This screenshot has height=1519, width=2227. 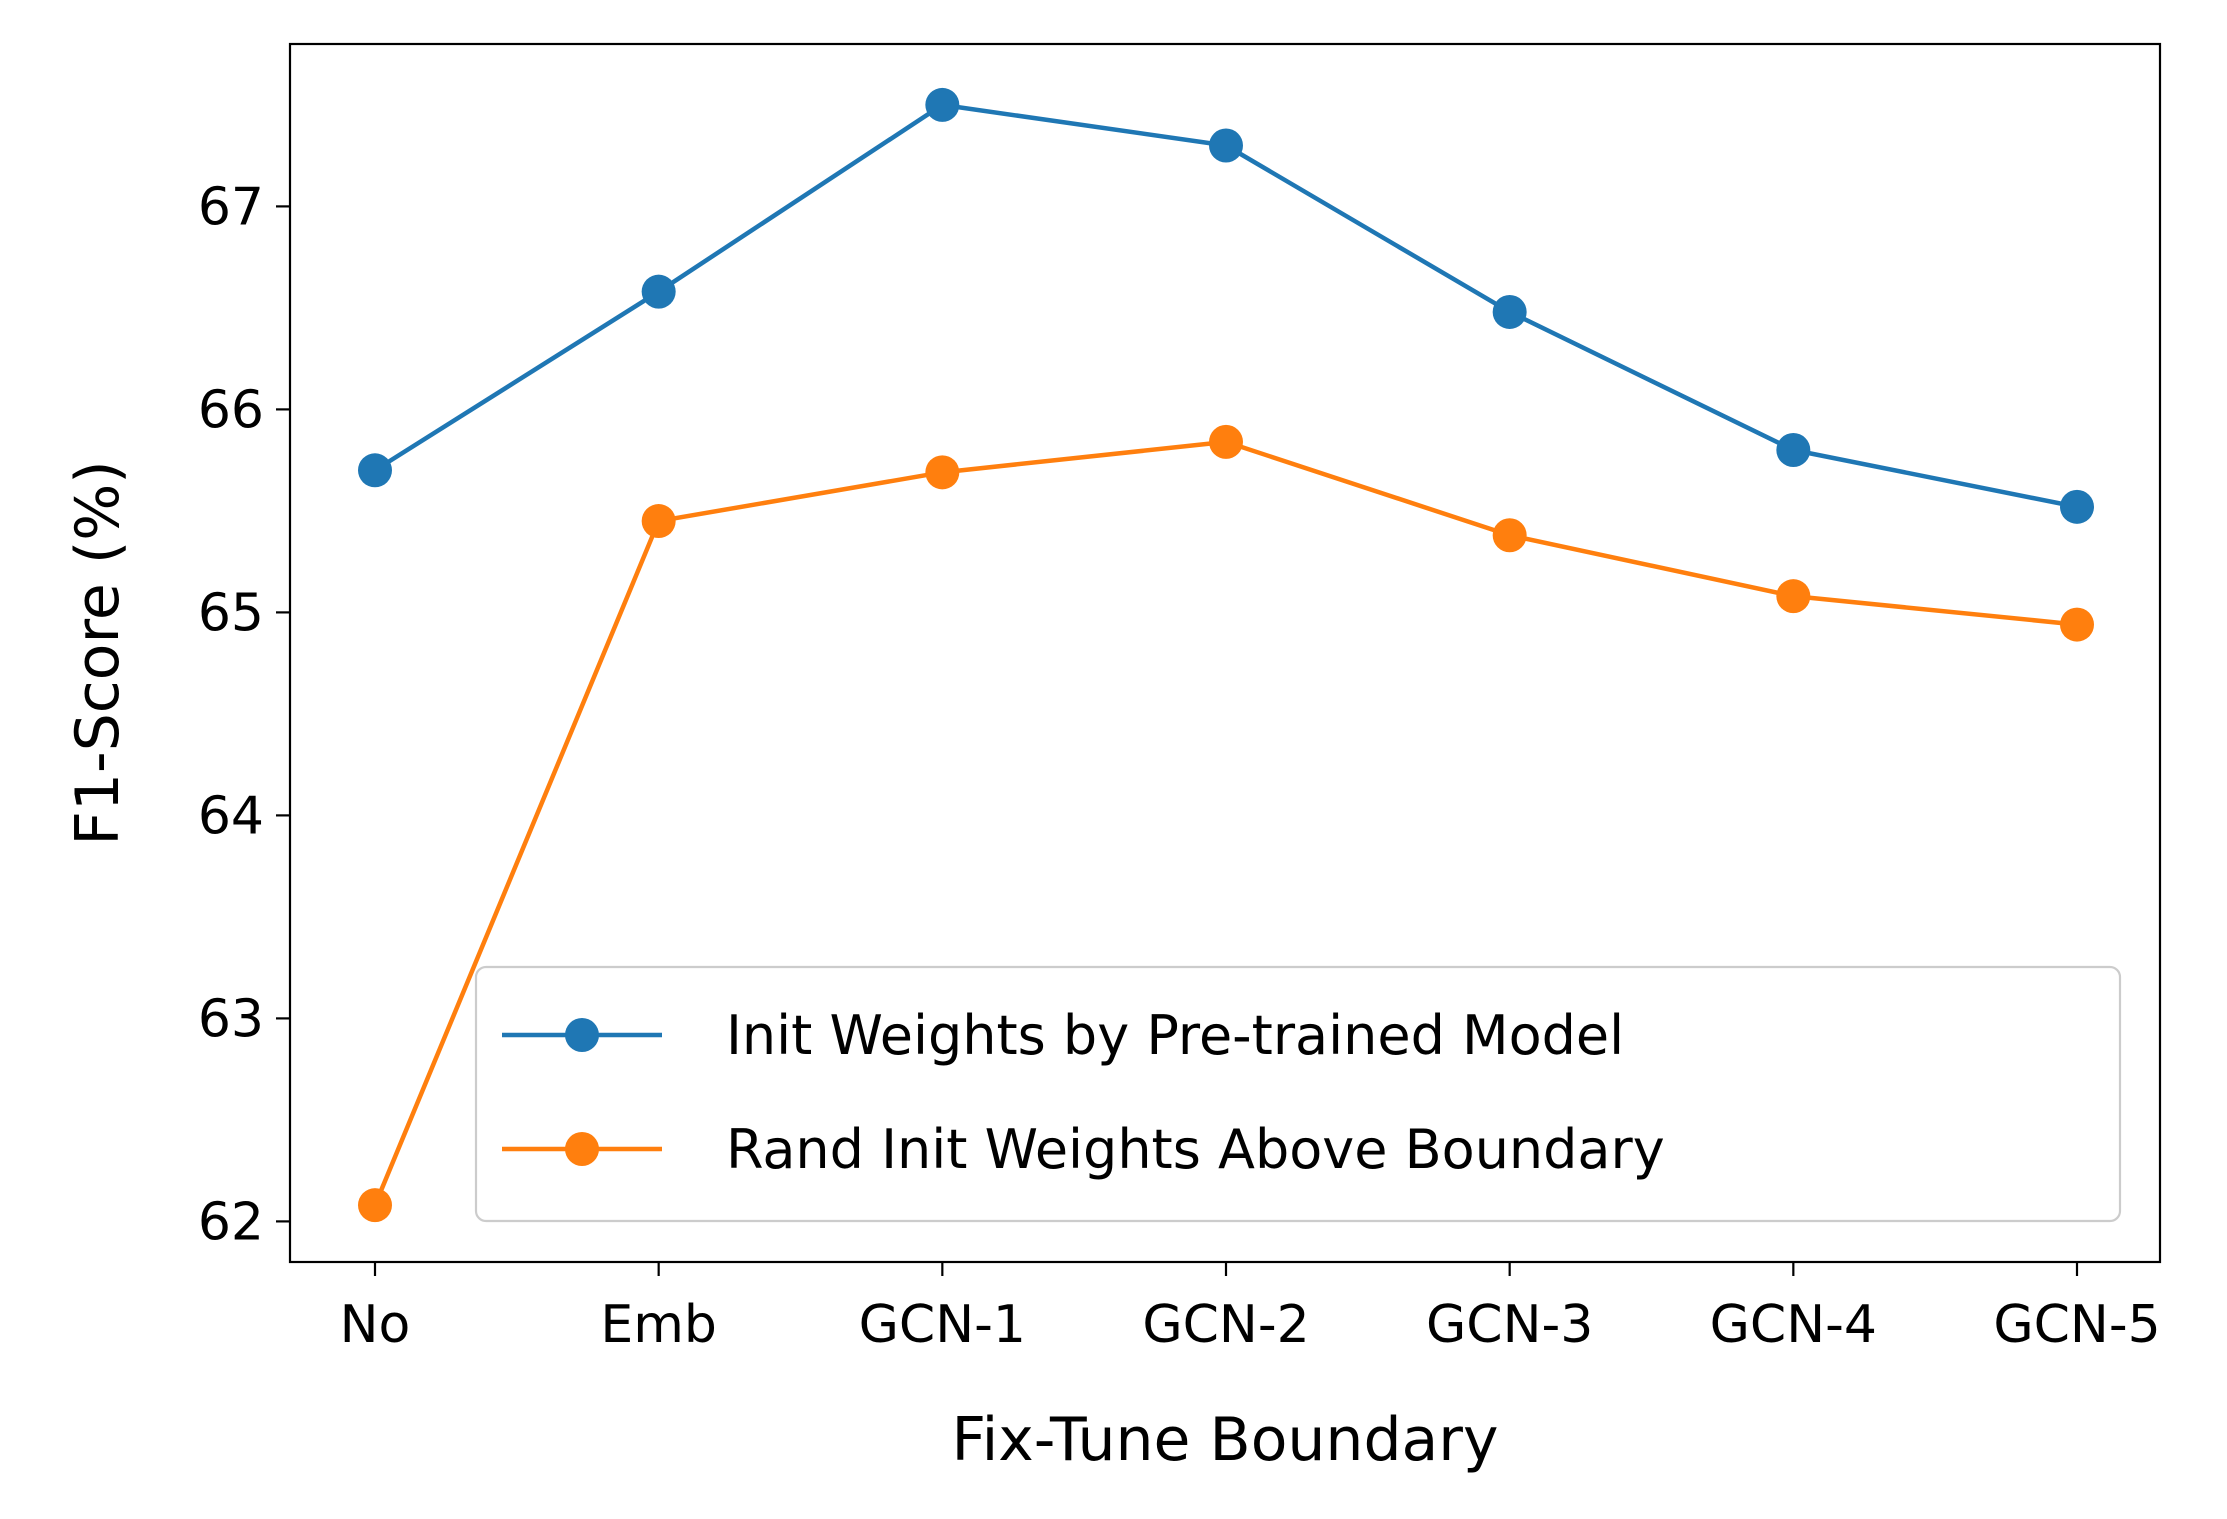 I want to click on y-tick-label: 65, so click(x=231, y=613).